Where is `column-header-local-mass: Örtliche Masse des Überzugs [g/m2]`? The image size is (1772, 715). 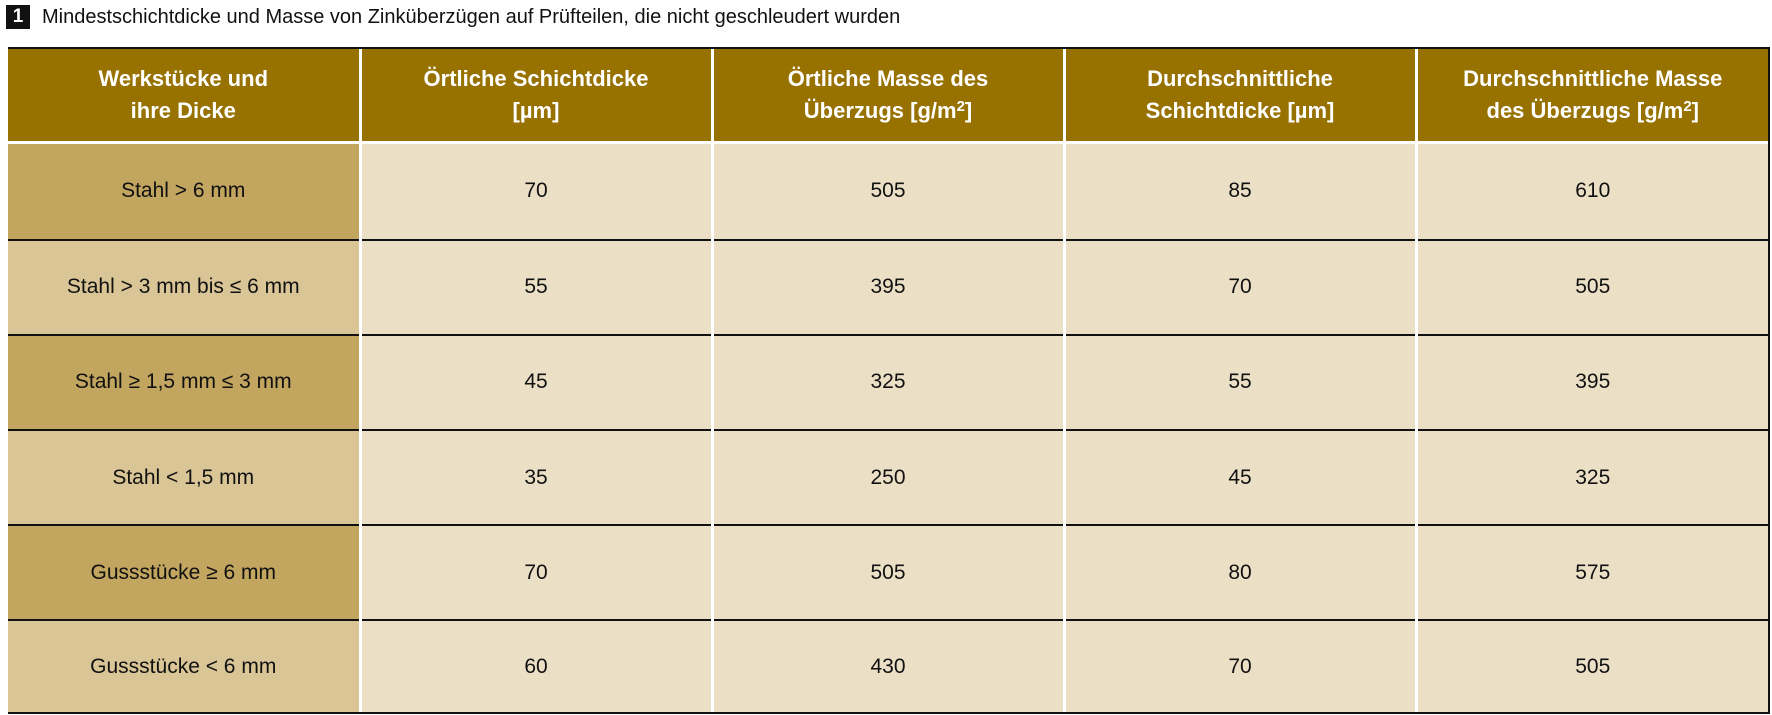 column-header-local-mass: Örtliche Masse des Überzugs [g/m2] is located at coordinates (889, 96).